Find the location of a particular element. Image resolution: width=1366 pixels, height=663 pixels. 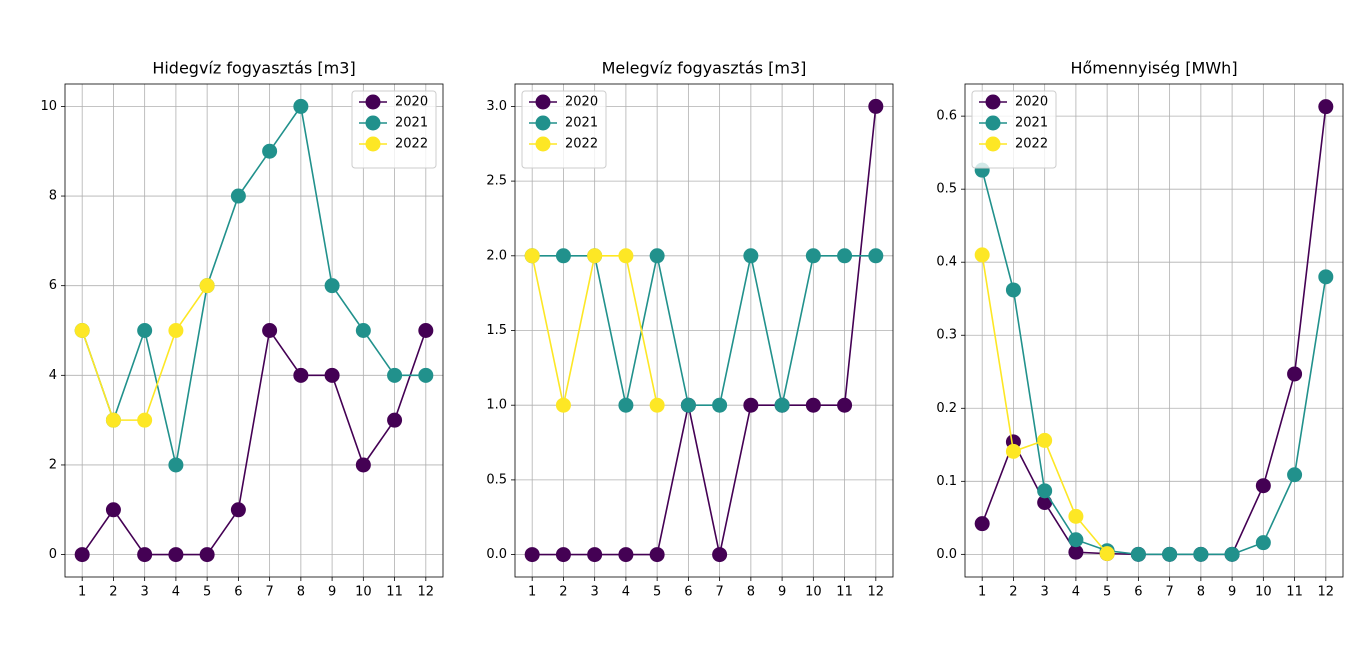

chart-title: Melegvíz fogyasztás [m3] is located at coordinates (704, 68).